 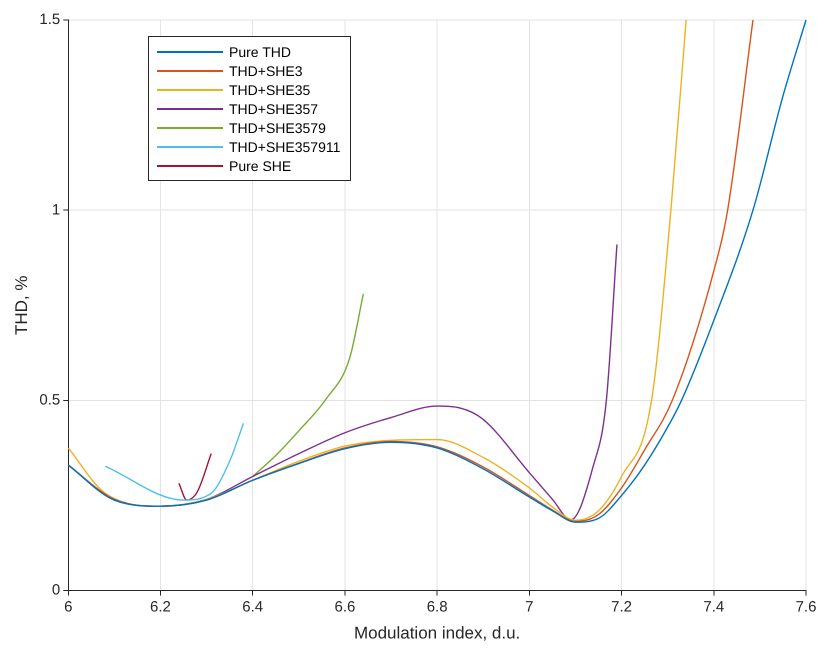 I want to click on legend-label: Pure SHE, so click(x=260, y=166).